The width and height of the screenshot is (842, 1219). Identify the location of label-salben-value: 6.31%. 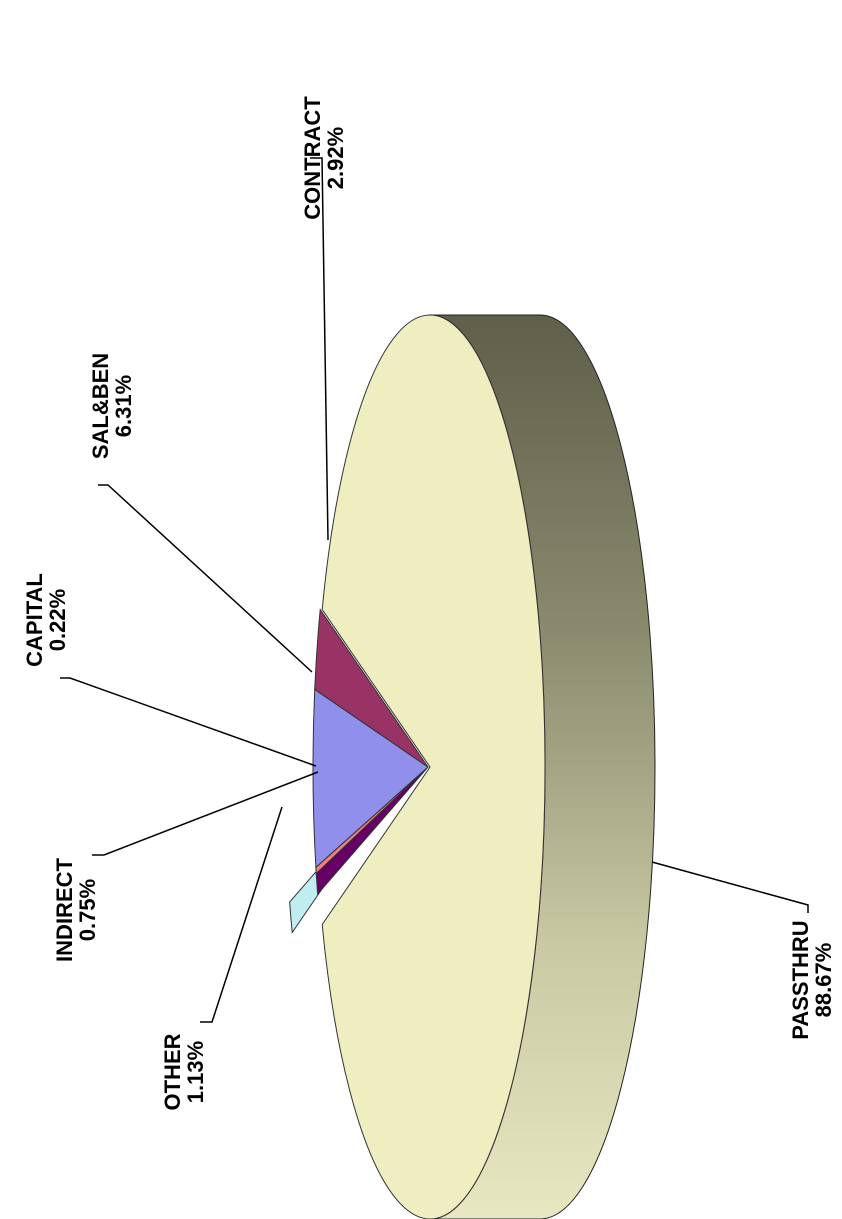
(123, 406).